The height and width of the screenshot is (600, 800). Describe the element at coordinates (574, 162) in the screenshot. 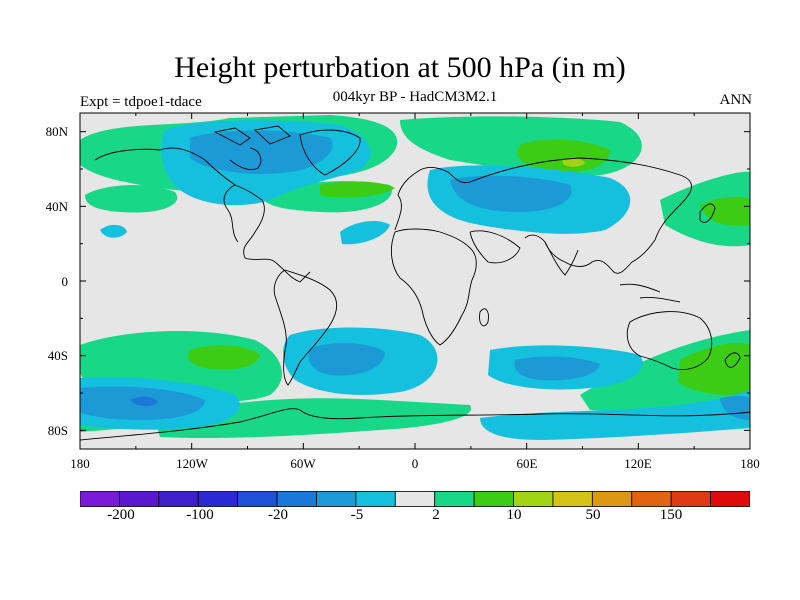

I see `anomaly-region-positive-peak` at that location.